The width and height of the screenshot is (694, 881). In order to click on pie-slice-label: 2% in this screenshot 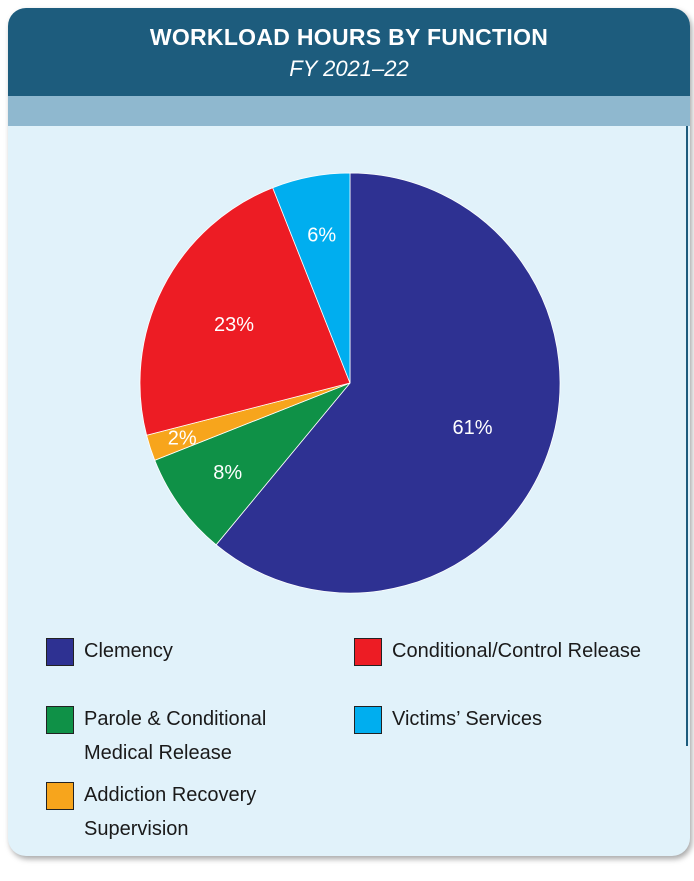, I will do `click(182, 439)`.